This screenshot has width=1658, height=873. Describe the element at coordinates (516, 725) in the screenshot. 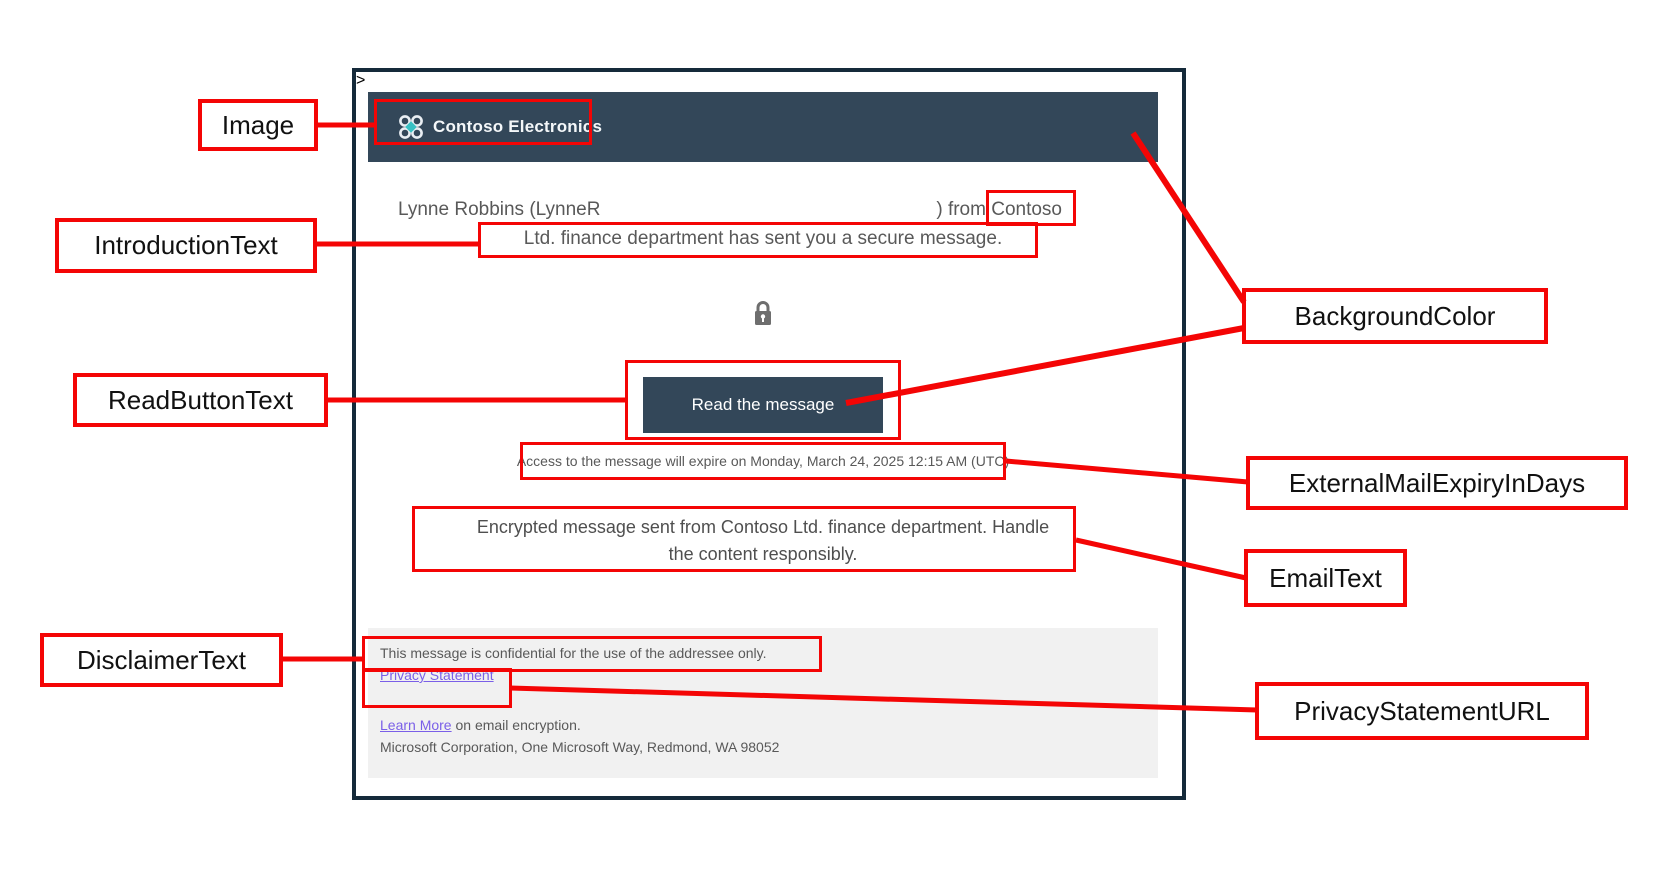

I see `learn-more-suffix: on email encryption.` at that location.